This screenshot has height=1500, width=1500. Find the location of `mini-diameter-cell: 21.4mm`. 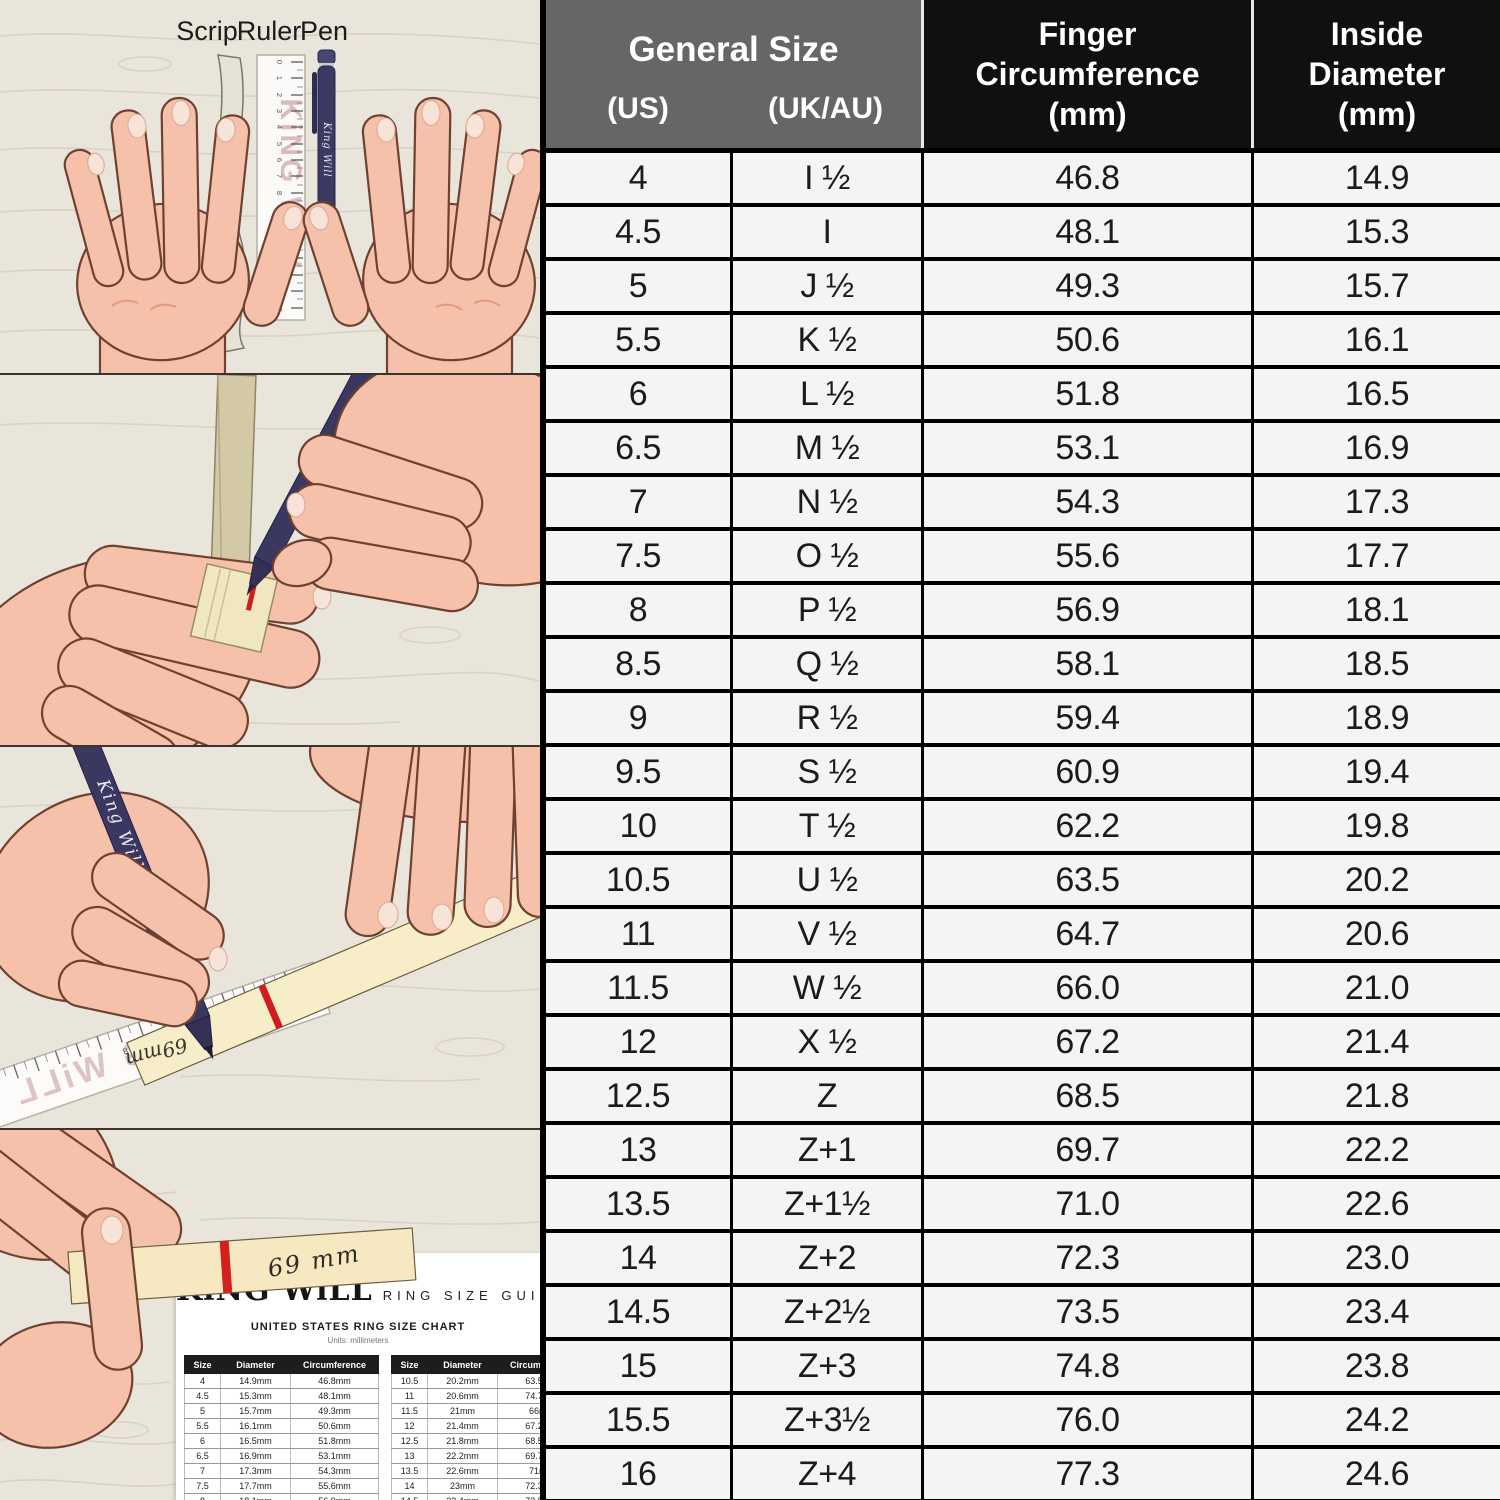

mini-diameter-cell: 21.4mm is located at coordinates (462, 1426).